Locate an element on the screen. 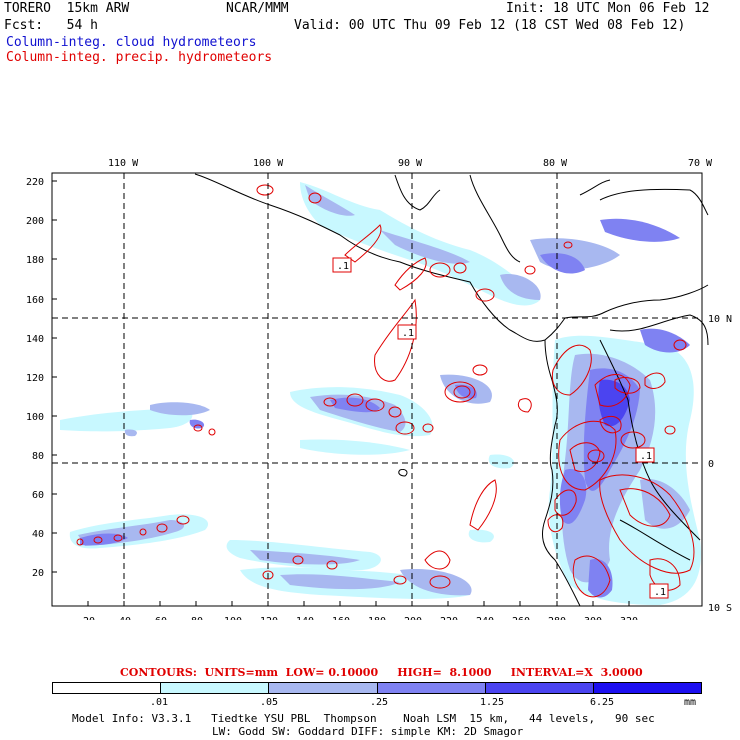 The image size is (740, 740). color-bar-label: 6.25 is located at coordinates (602, 702).